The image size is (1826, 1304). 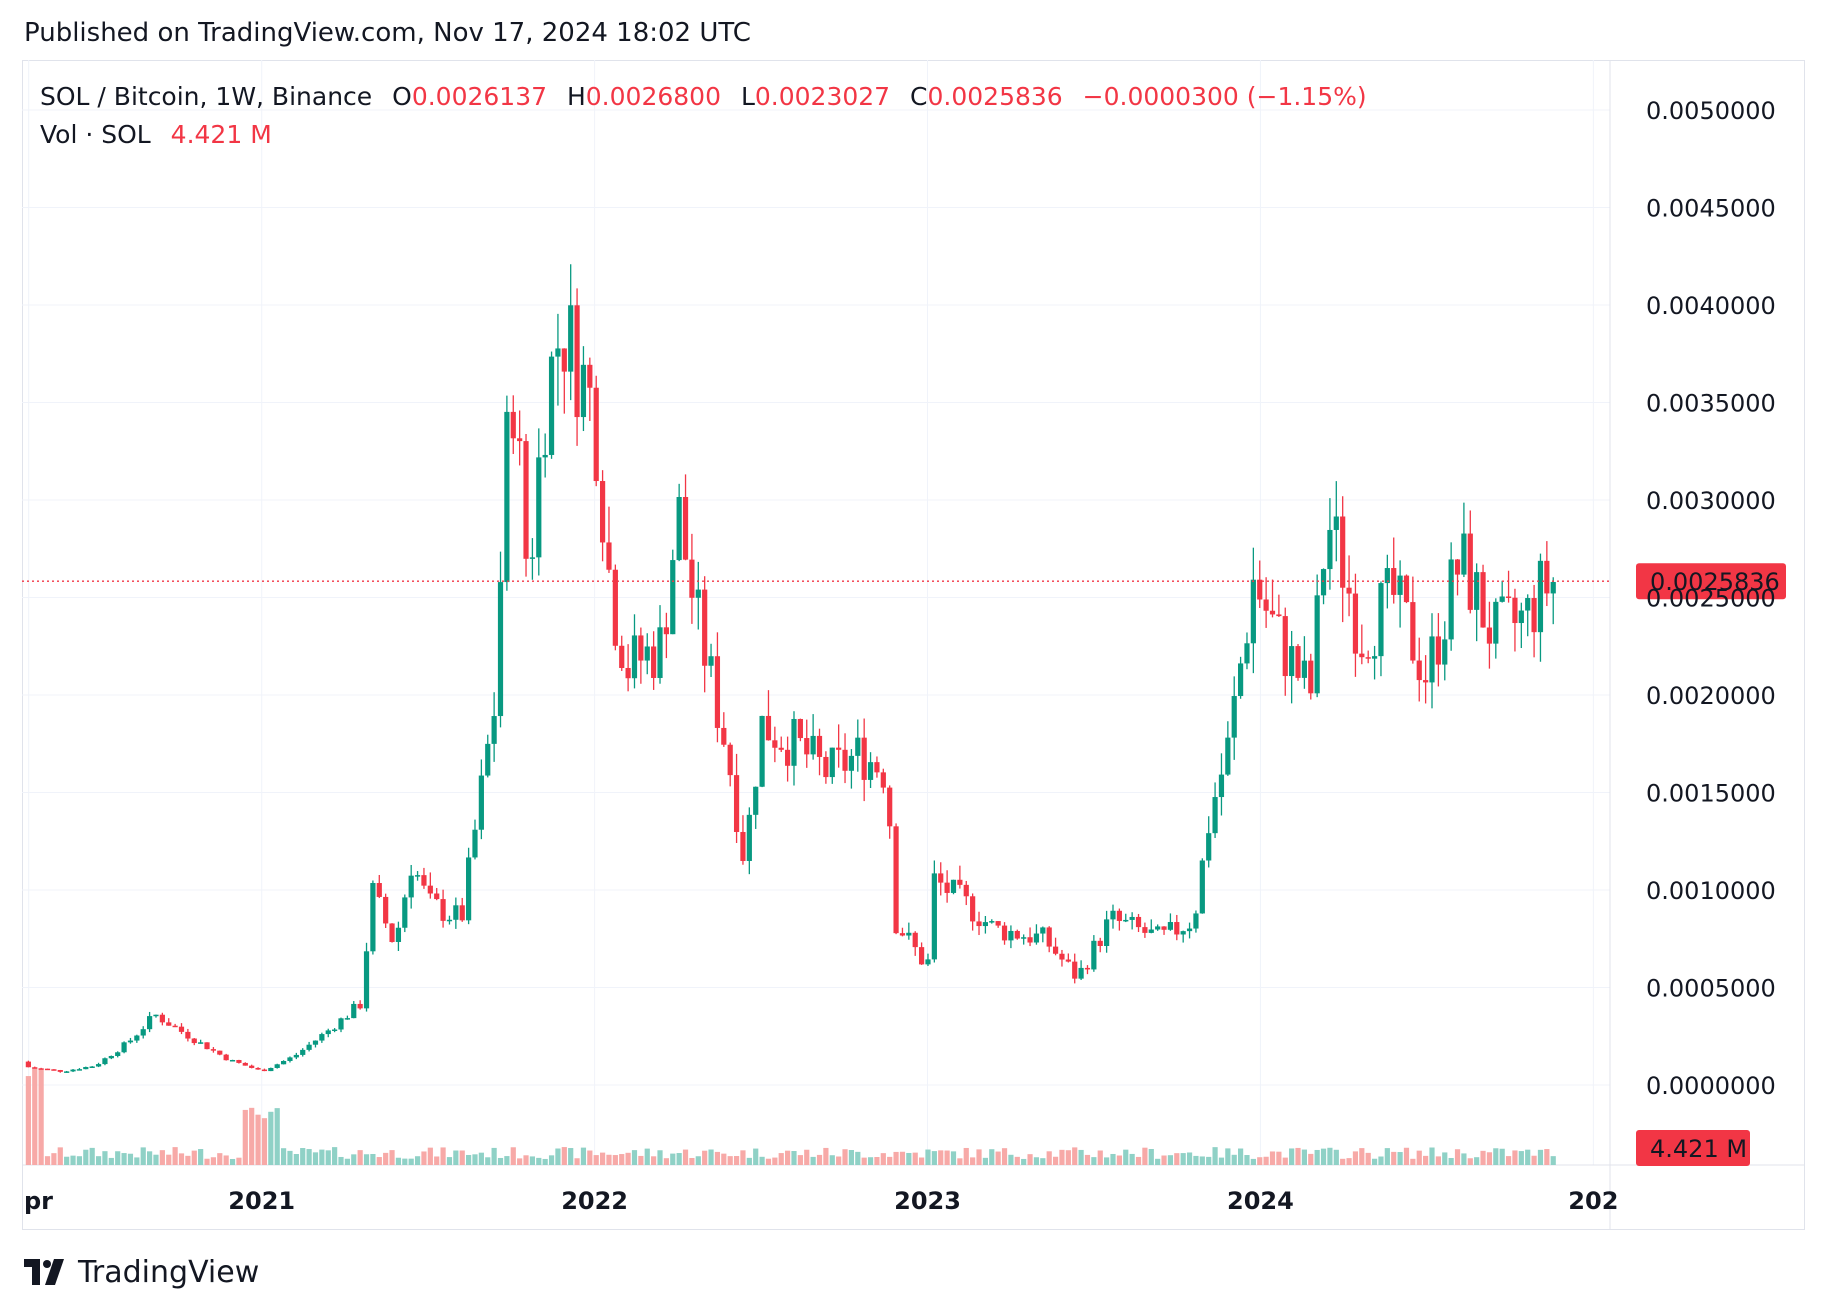 What do you see at coordinates (1711, 209) in the screenshot?
I see `price-tick-label: 0.0045000` at bounding box center [1711, 209].